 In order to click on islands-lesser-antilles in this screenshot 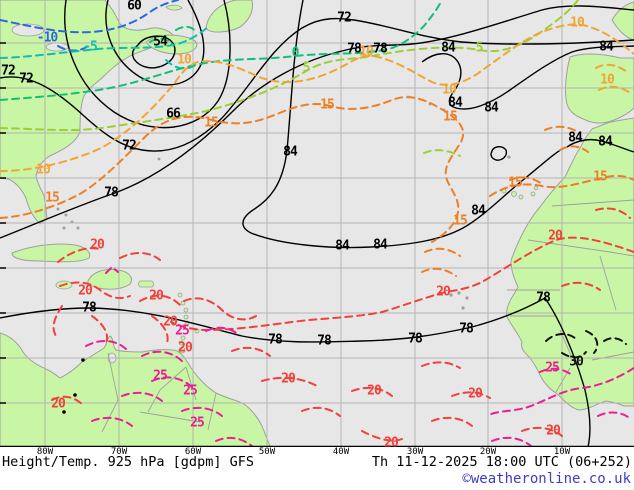, I will do `click(188, 323)`.